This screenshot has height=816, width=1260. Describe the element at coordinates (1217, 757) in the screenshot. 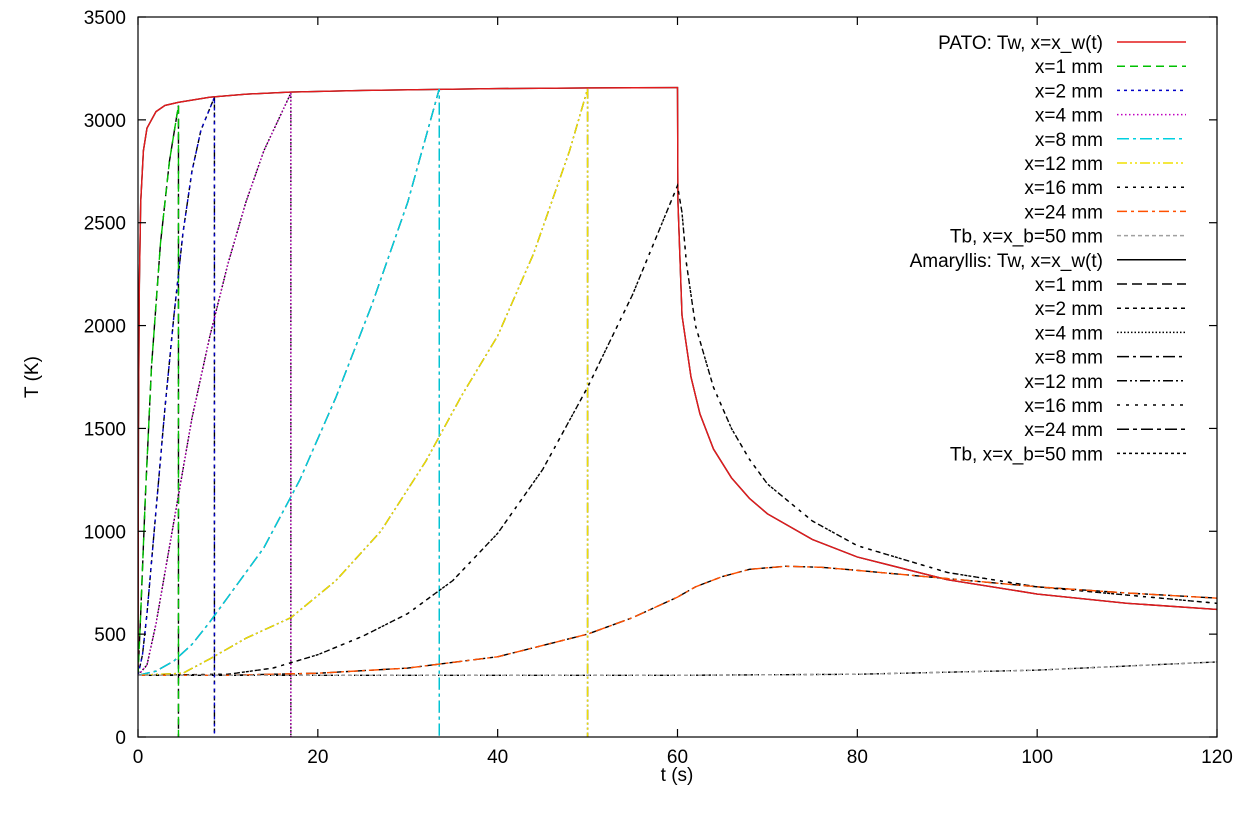

I see `x-tick-label: 120` at that location.